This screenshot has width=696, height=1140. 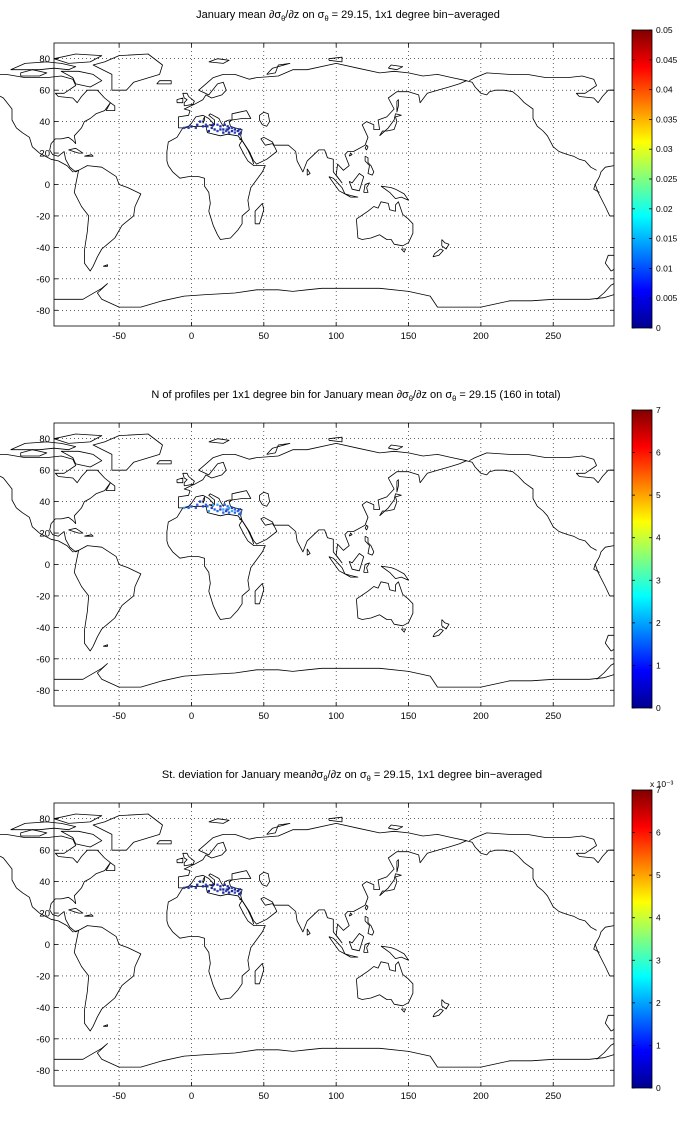 I want to click on coastline-andes-east, so click(x=604, y=939).